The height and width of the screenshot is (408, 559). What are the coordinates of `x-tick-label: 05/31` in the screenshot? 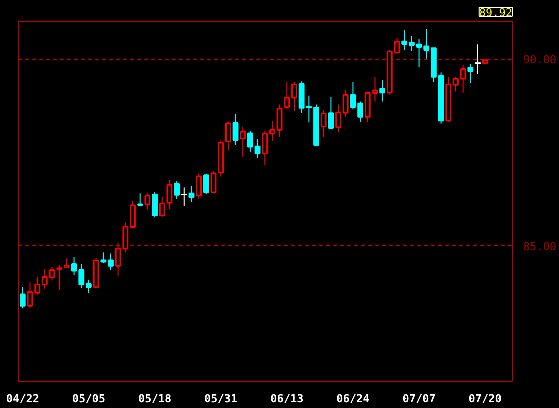 It's located at (221, 399).